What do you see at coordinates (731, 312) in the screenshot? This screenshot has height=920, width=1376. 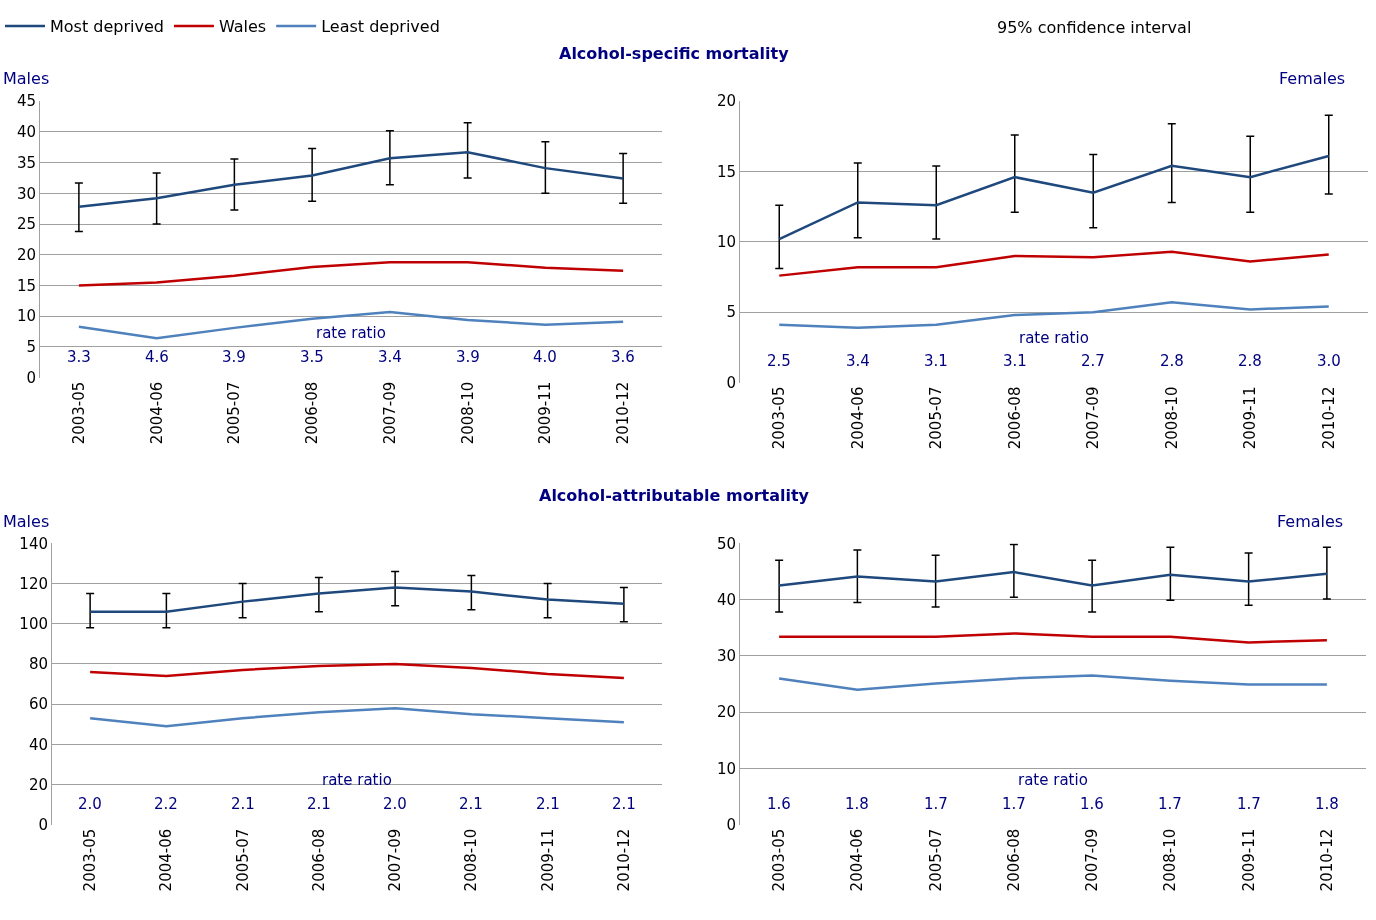 I see `y-tick-label: 5` at bounding box center [731, 312].